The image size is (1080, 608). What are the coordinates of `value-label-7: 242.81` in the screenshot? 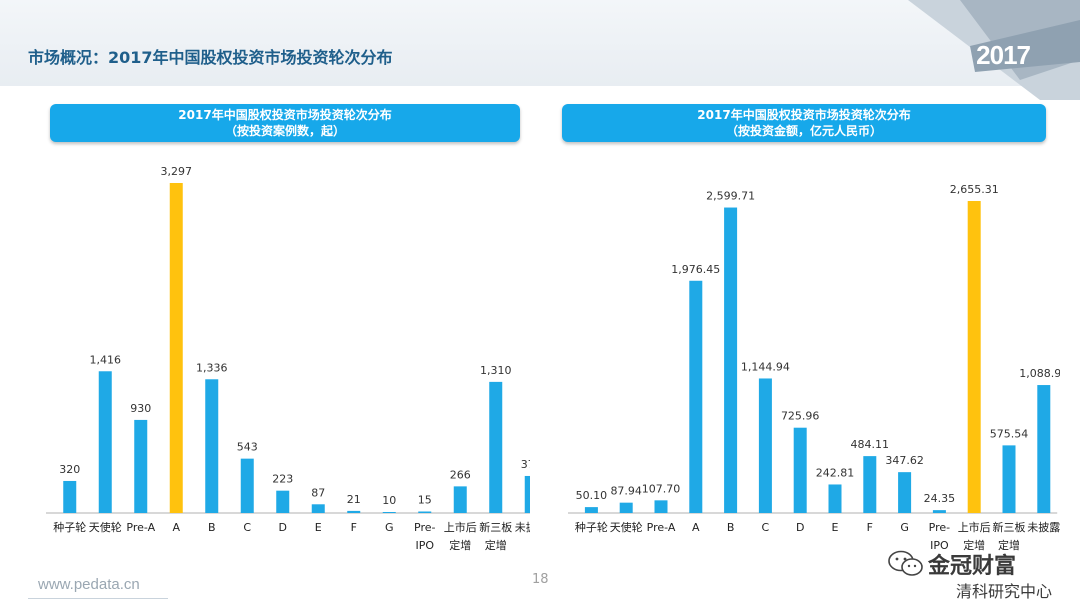 It's located at (835, 472).